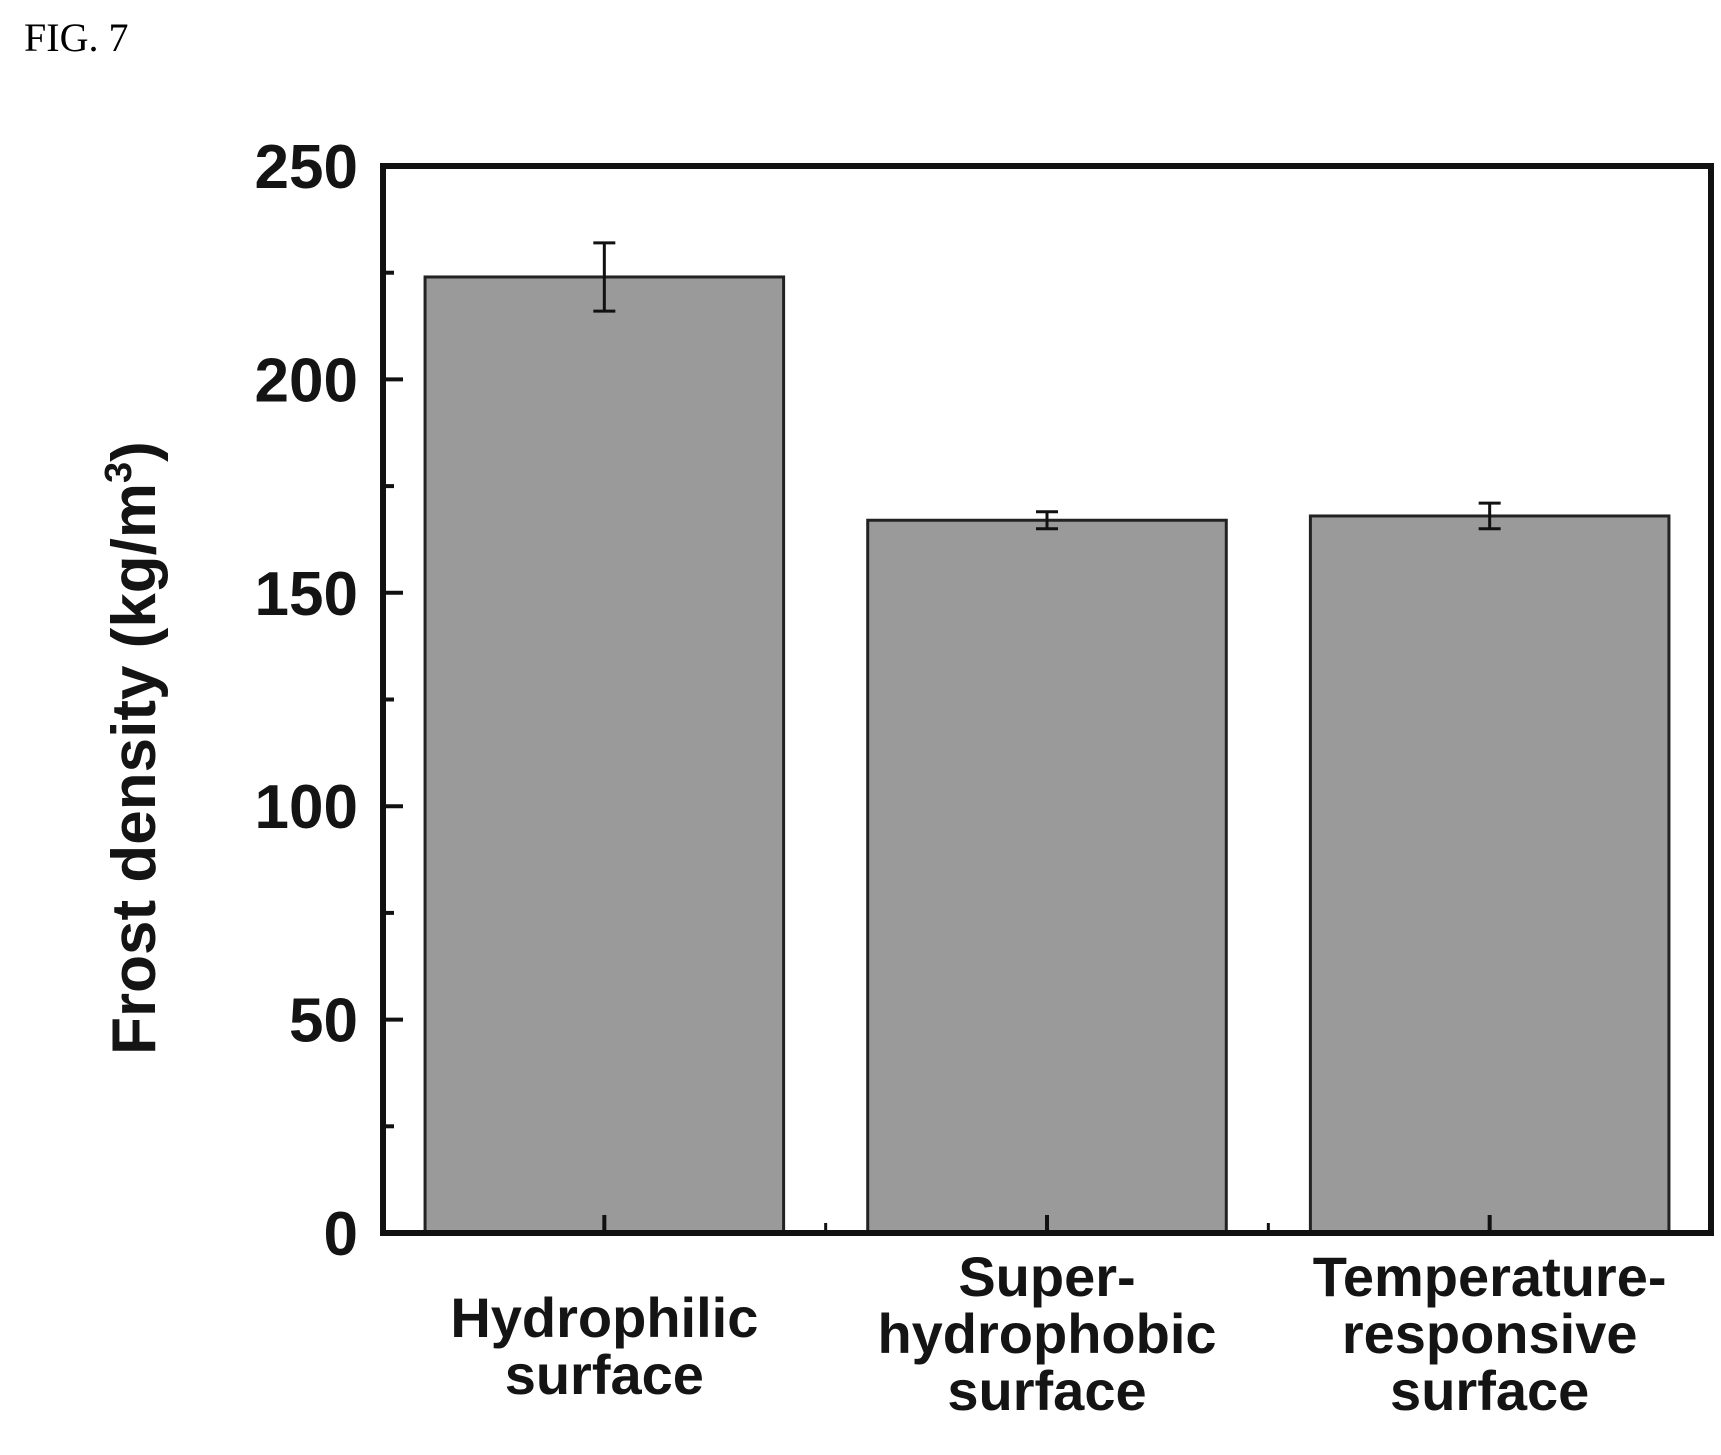 Image resolution: width=1721 pixels, height=1455 pixels. What do you see at coordinates (76, 37) in the screenshot?
I see `figure-label: FIG. 7` at bounding box center [76, 37].